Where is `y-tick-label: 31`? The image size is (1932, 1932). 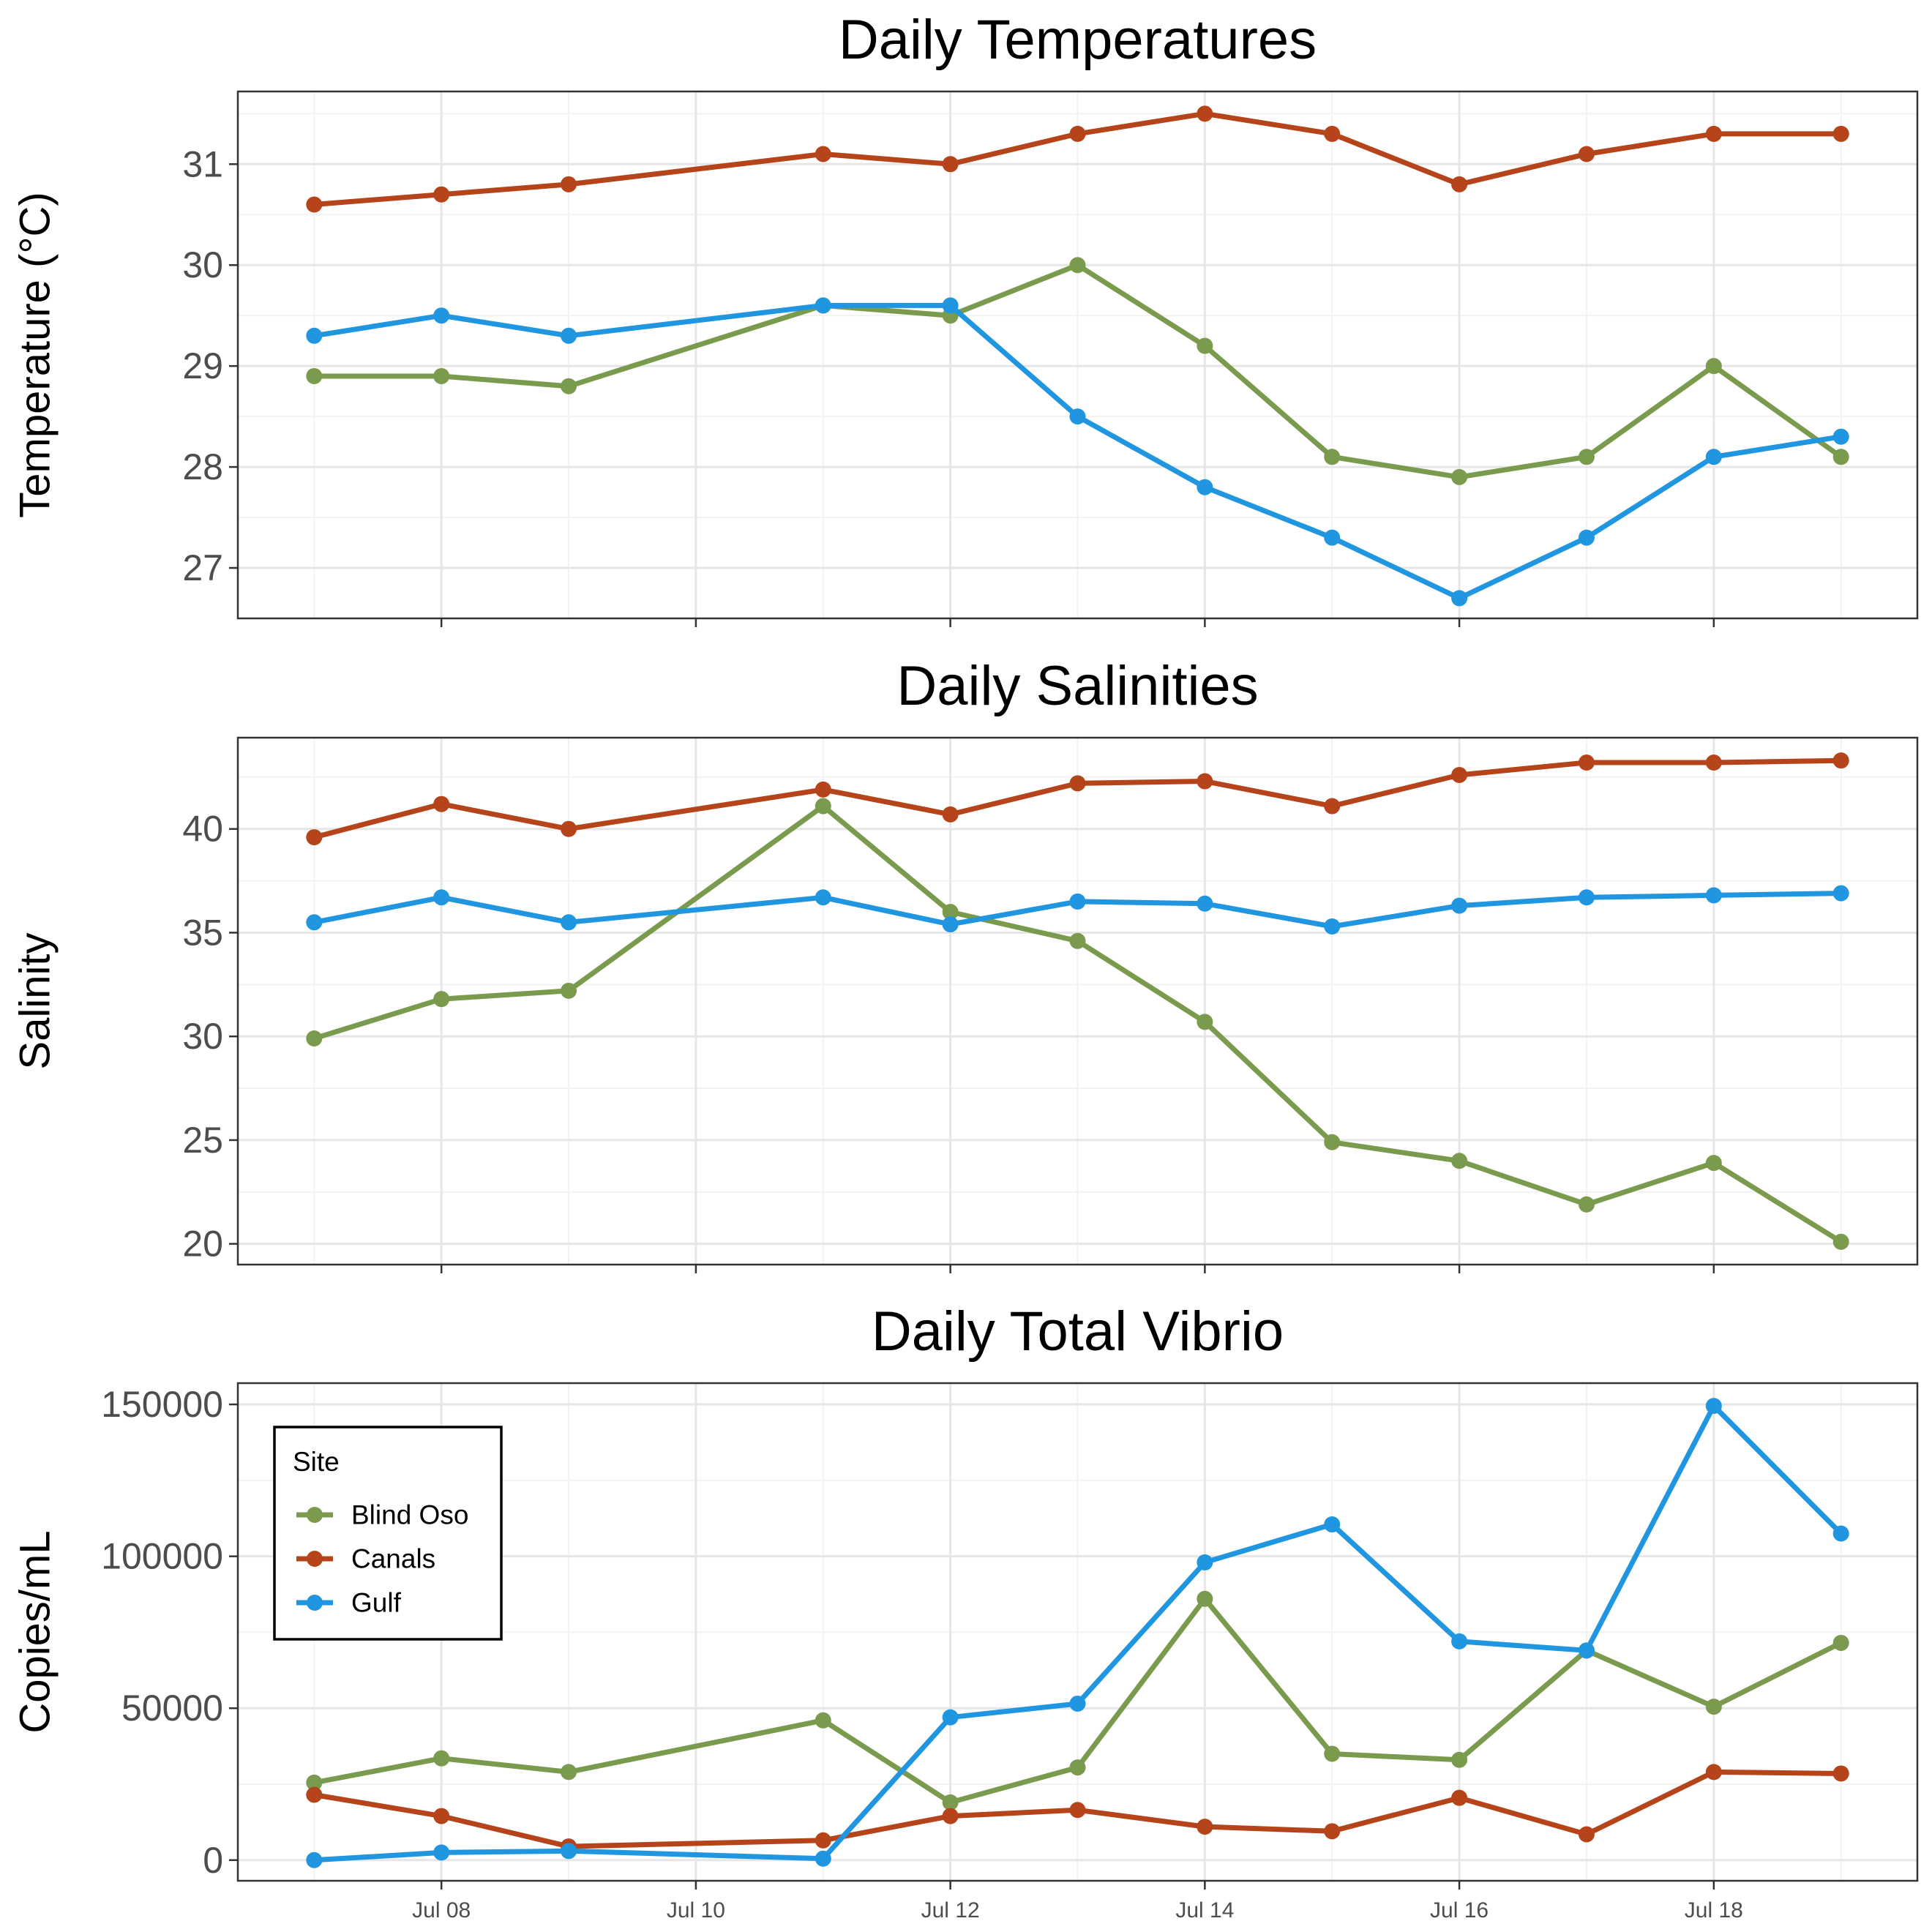 y-tick-label: 31 is located at coordinates (202, 163).